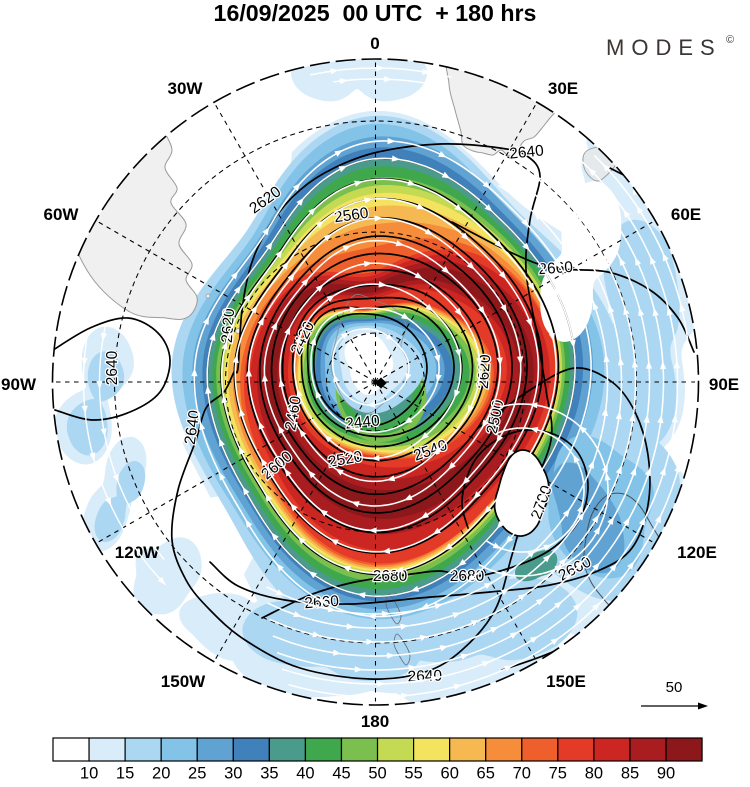 The image size is (750, 787). What do you see at coordinates (341, 774) in the screenshot?
I see `svg-text: 45` at bounding box center [341, 774].